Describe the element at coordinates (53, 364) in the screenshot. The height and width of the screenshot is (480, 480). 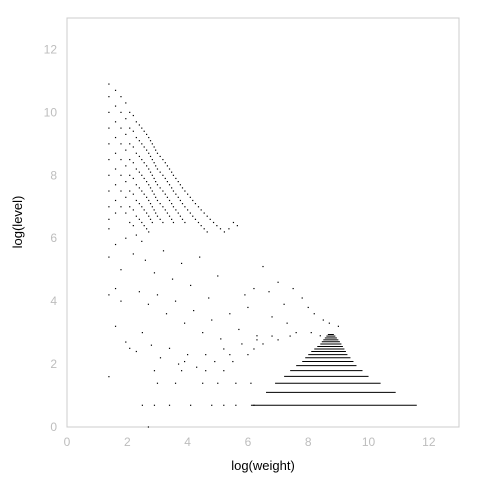
I see `y-tick-label: 2` at that location.